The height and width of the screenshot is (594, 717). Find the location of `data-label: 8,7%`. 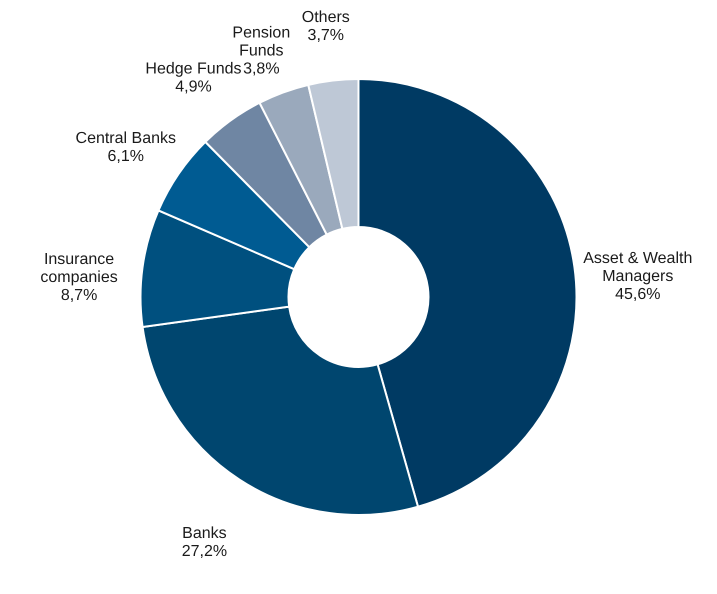

data-label: 8,7% is located at coordinates (79, 295).